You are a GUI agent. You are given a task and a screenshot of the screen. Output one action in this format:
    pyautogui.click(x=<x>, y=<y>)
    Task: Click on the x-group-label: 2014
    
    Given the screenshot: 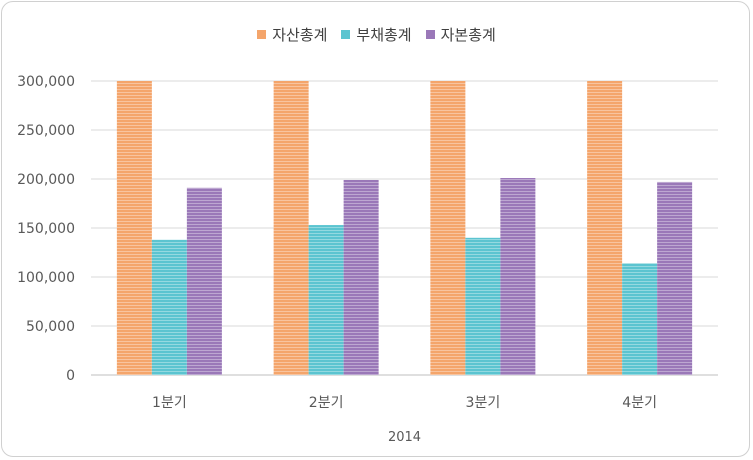 What is the action you would take?
    pyautogui.click(x=404, y=437)
    